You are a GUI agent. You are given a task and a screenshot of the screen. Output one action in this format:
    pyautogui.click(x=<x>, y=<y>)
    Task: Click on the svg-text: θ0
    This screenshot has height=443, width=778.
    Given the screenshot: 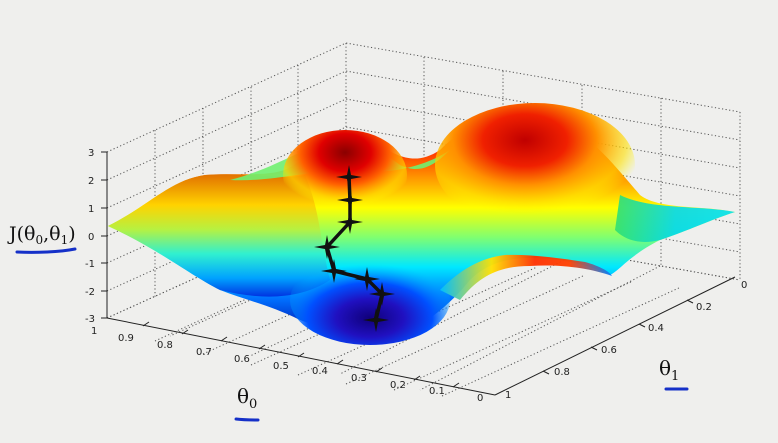 What is the action you would take?
    pyautogui.click(x=247, y=398)
    